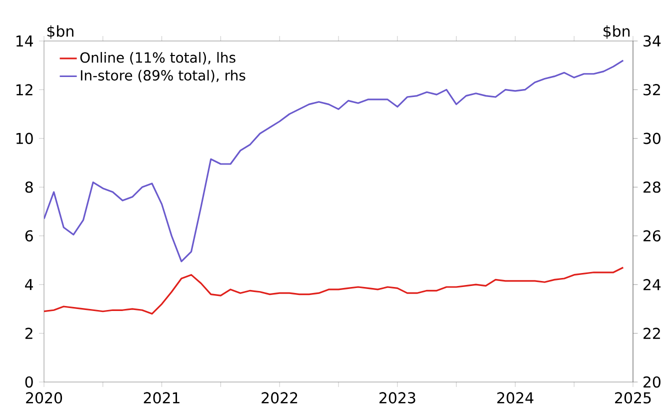  What do you see at coordinates (158, 58) in the screenshot?
I see `legend-label: Online (11% total), lhs` at bounding box center [158, 58].